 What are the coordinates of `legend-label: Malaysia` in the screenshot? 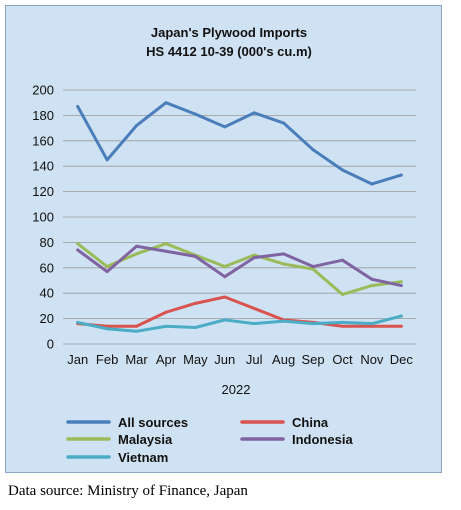 It's located at (145, 439).